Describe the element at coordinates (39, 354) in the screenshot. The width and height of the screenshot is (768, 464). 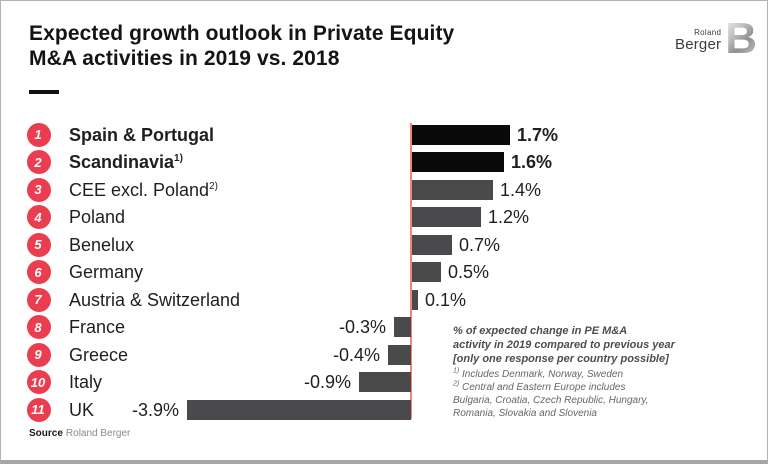
I see `rank-badge: 9` at that location.